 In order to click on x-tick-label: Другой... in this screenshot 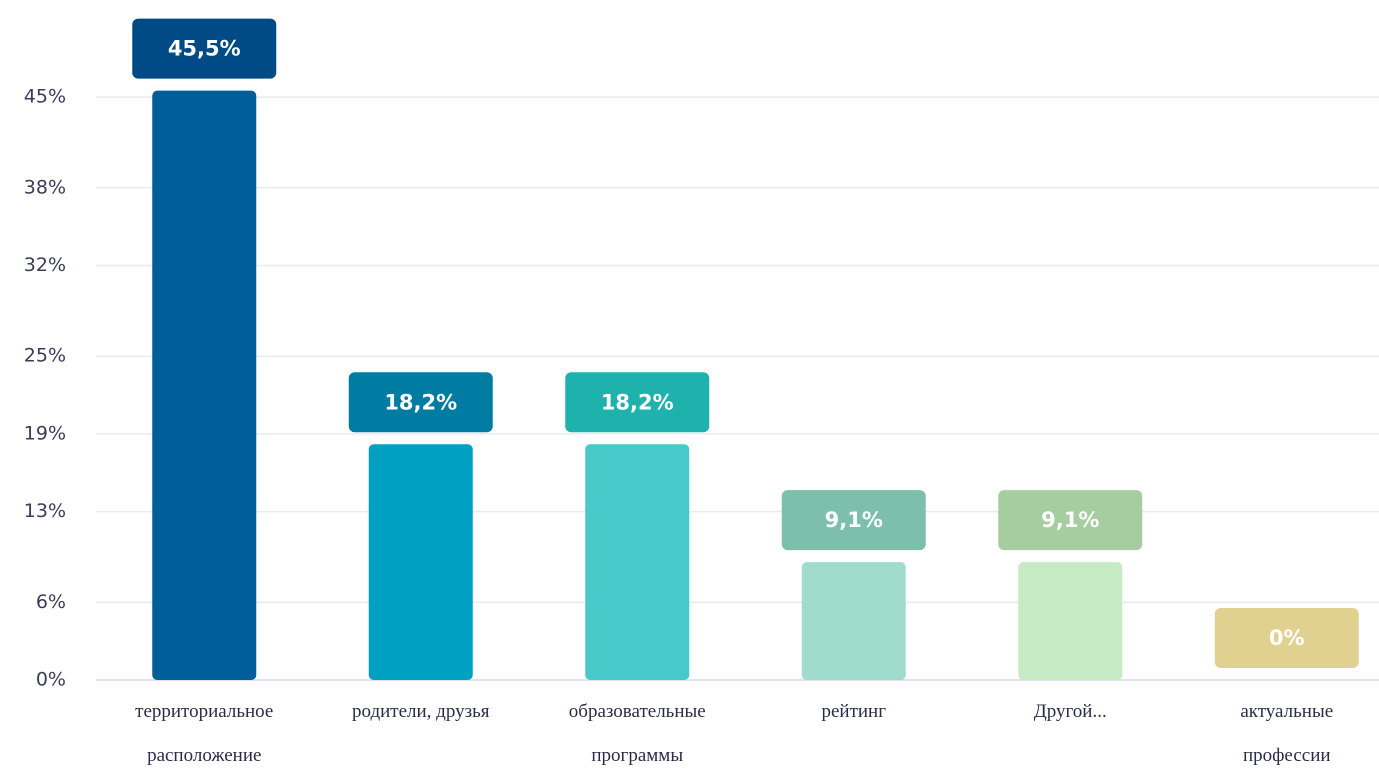, I will do `click(1070, 711)`.